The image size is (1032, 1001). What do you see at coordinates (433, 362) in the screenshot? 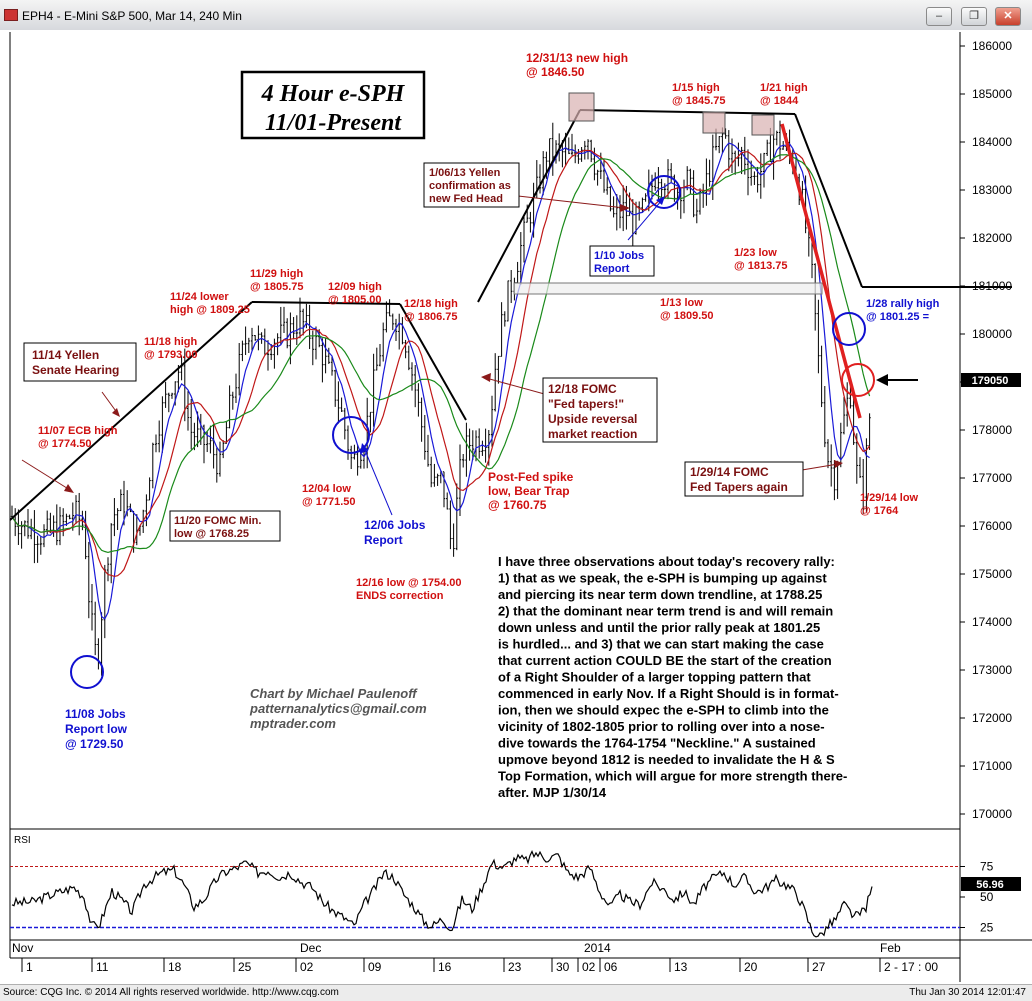
I see `left-shoulder-down-line` at bounding box center [433, 362].